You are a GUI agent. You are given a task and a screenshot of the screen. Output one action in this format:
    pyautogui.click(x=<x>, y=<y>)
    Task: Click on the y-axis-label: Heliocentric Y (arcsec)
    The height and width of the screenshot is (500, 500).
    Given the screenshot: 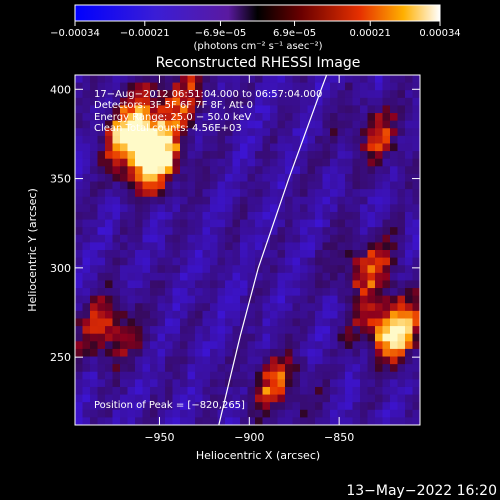 What is the action you would take?
    pyautogui.click(x=32, y=250)
    